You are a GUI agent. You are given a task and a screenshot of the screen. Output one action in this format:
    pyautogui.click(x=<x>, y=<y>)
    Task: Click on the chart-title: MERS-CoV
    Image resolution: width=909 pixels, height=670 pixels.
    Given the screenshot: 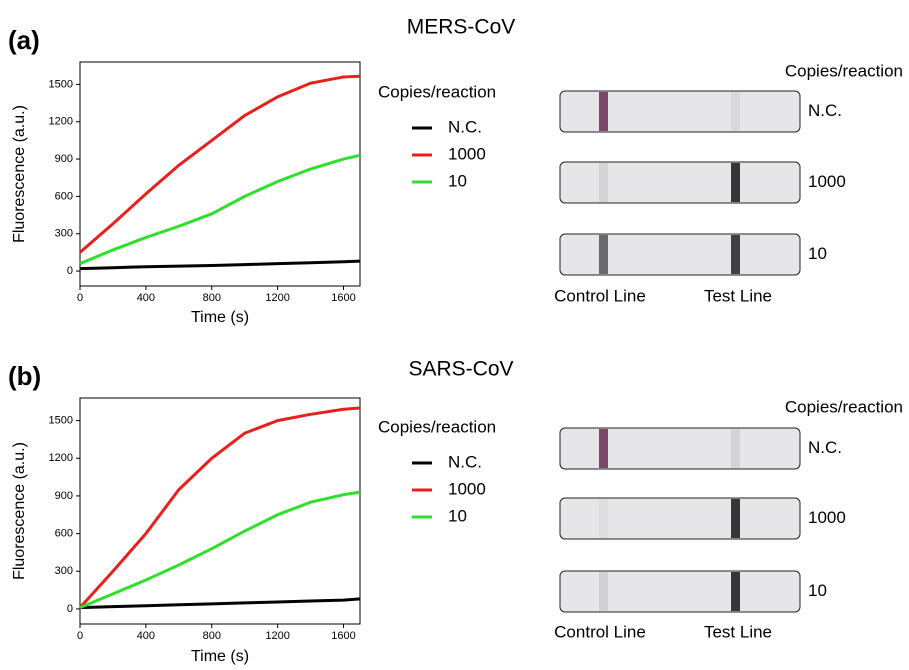 What is the action you would take?
    pyautogui.click(x=461, y=27)
    